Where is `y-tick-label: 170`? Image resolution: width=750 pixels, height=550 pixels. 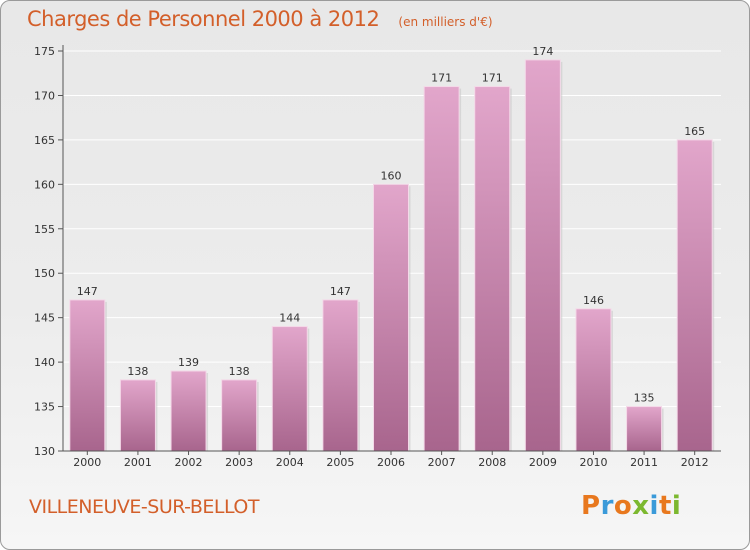
y-tick-label: 170 is located at coordinates (44, 95).